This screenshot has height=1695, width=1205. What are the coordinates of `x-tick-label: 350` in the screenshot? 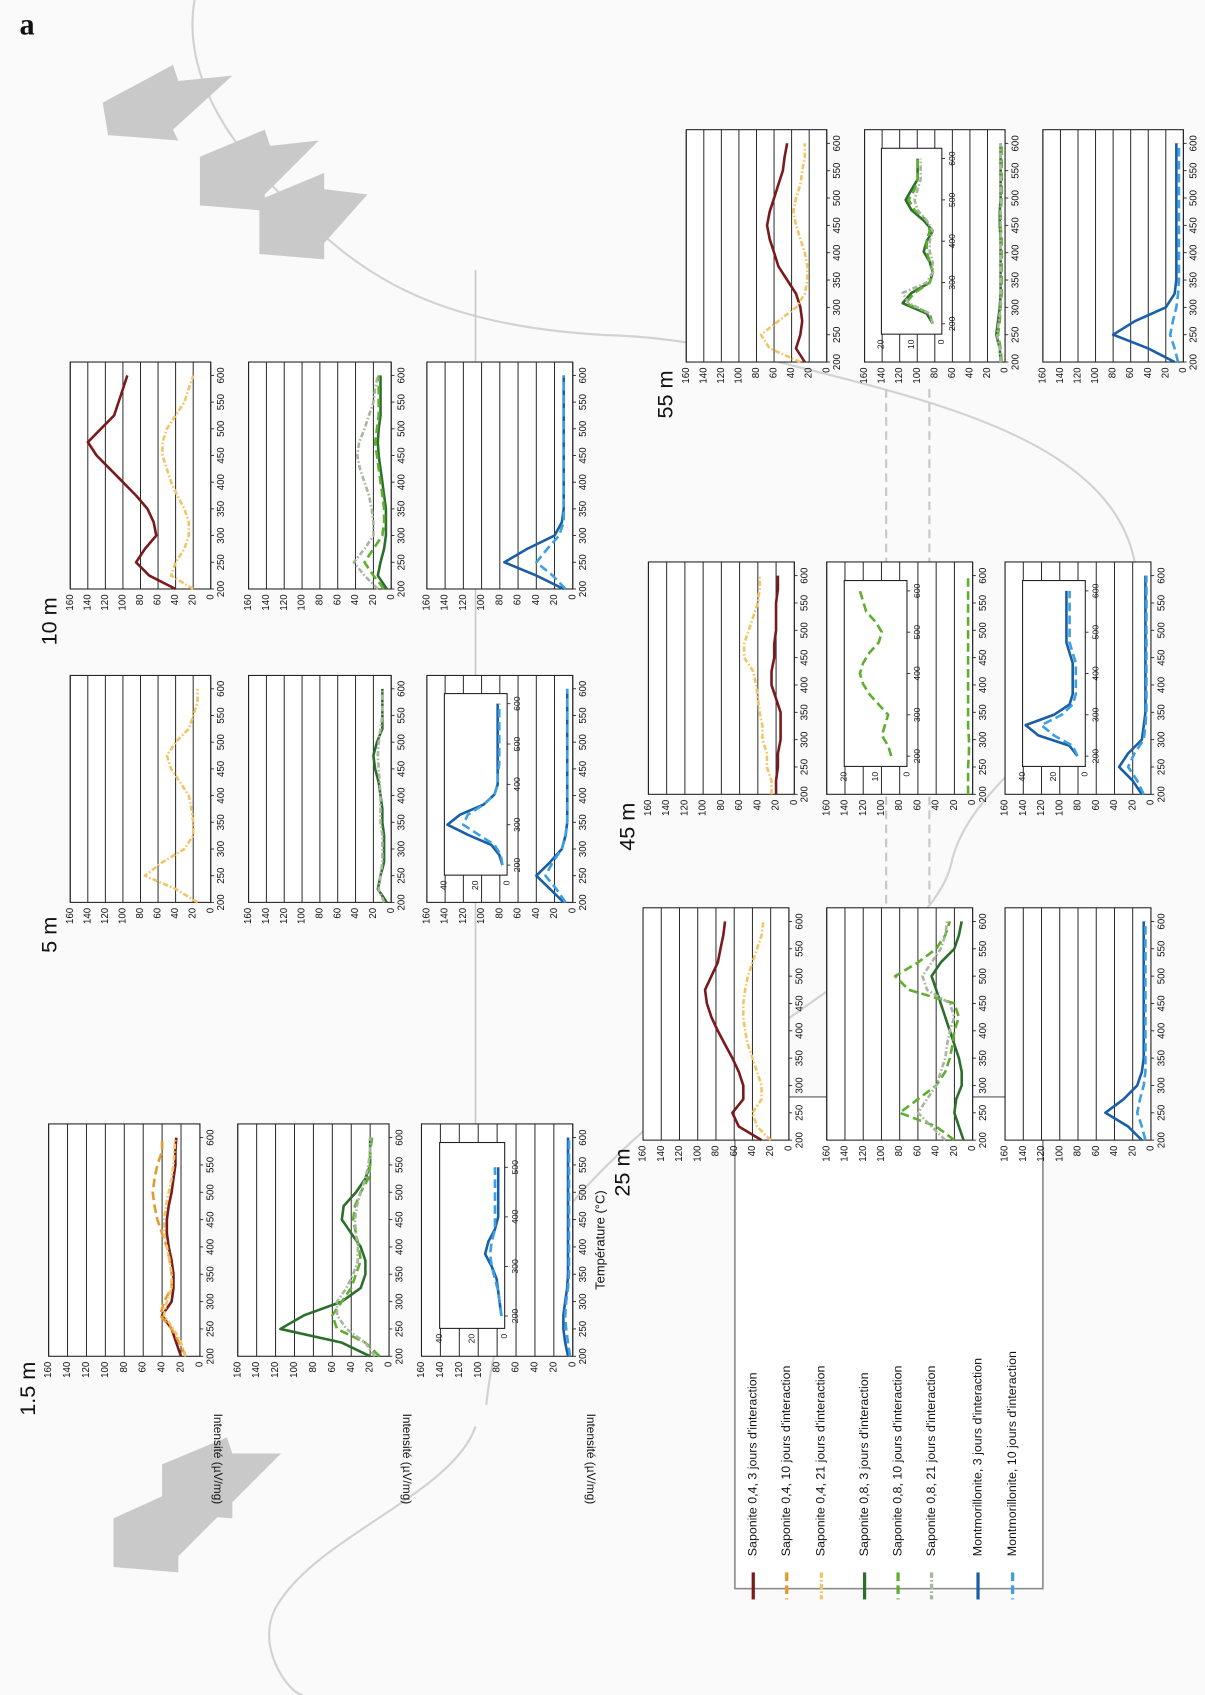 It's located at (799, 1057).